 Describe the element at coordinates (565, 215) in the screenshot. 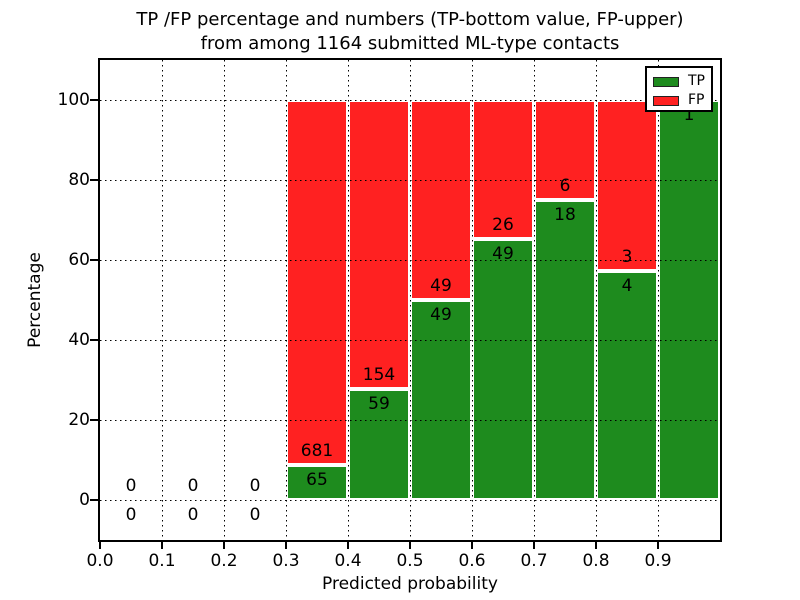

I see `tp-count-label: 18` at that location.